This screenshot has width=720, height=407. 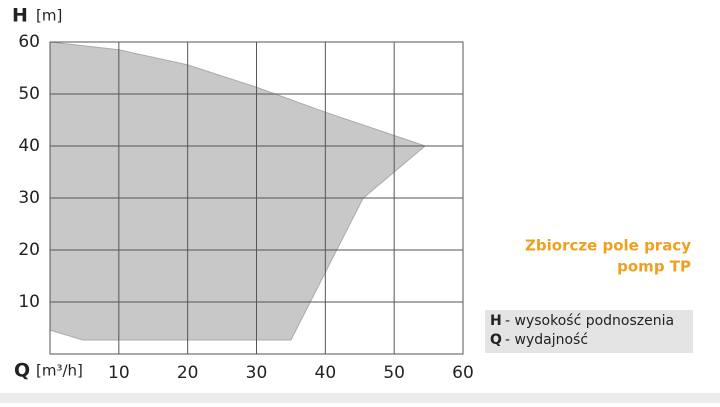 What do you see at coordinates (589, 321) in the screenshot?
I see `legend-text: - wysokość podnoszenia` at bounding box center [589, 321].